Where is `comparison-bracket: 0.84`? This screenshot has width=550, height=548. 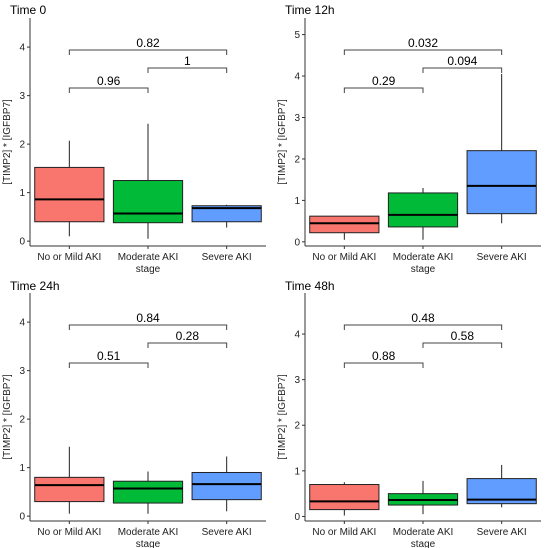
comparison-bracket: 0.84 is located at coordinates (148, 320).